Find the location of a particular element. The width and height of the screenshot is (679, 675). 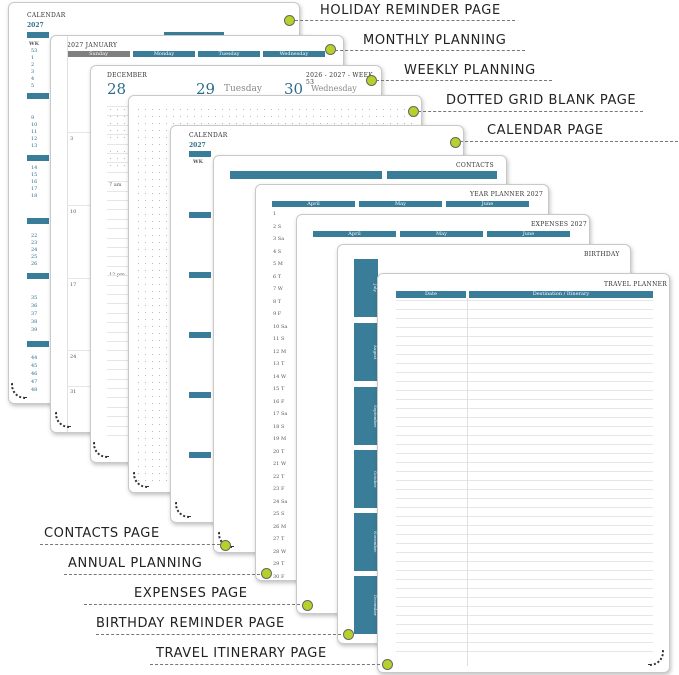

weekly-date-3: 30 is located at coordinates (294, 89).